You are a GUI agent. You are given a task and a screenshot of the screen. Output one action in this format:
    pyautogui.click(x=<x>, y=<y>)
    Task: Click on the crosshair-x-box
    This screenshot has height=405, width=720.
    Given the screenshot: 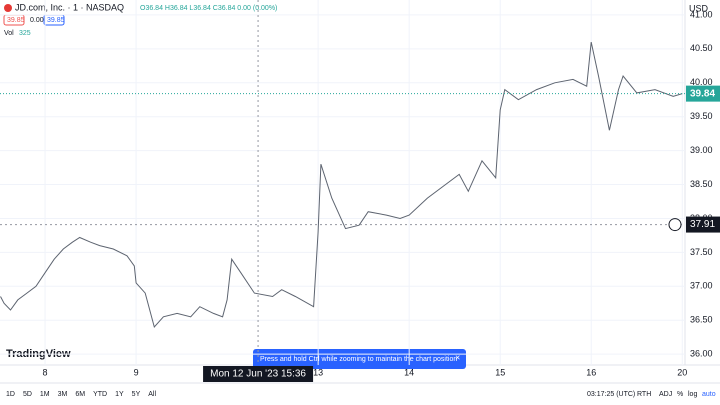 What is the action you would take?
    pyautogui.click(x=258, y=374)
    